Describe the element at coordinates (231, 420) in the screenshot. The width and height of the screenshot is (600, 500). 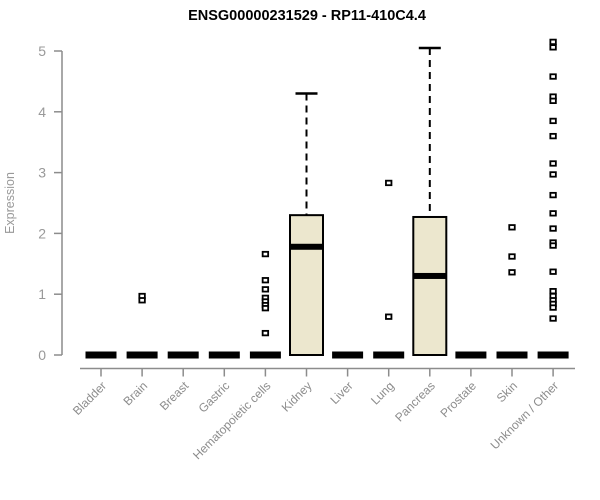
I see `x-tick-label: Hematopoietic cells` at that location.